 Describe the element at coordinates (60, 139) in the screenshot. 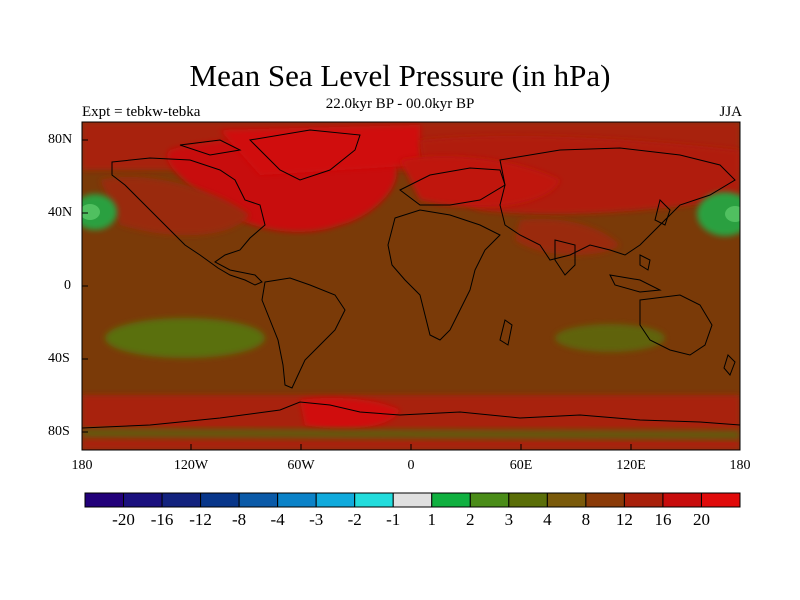

I see `lat-label-80n: 80N` at that location.